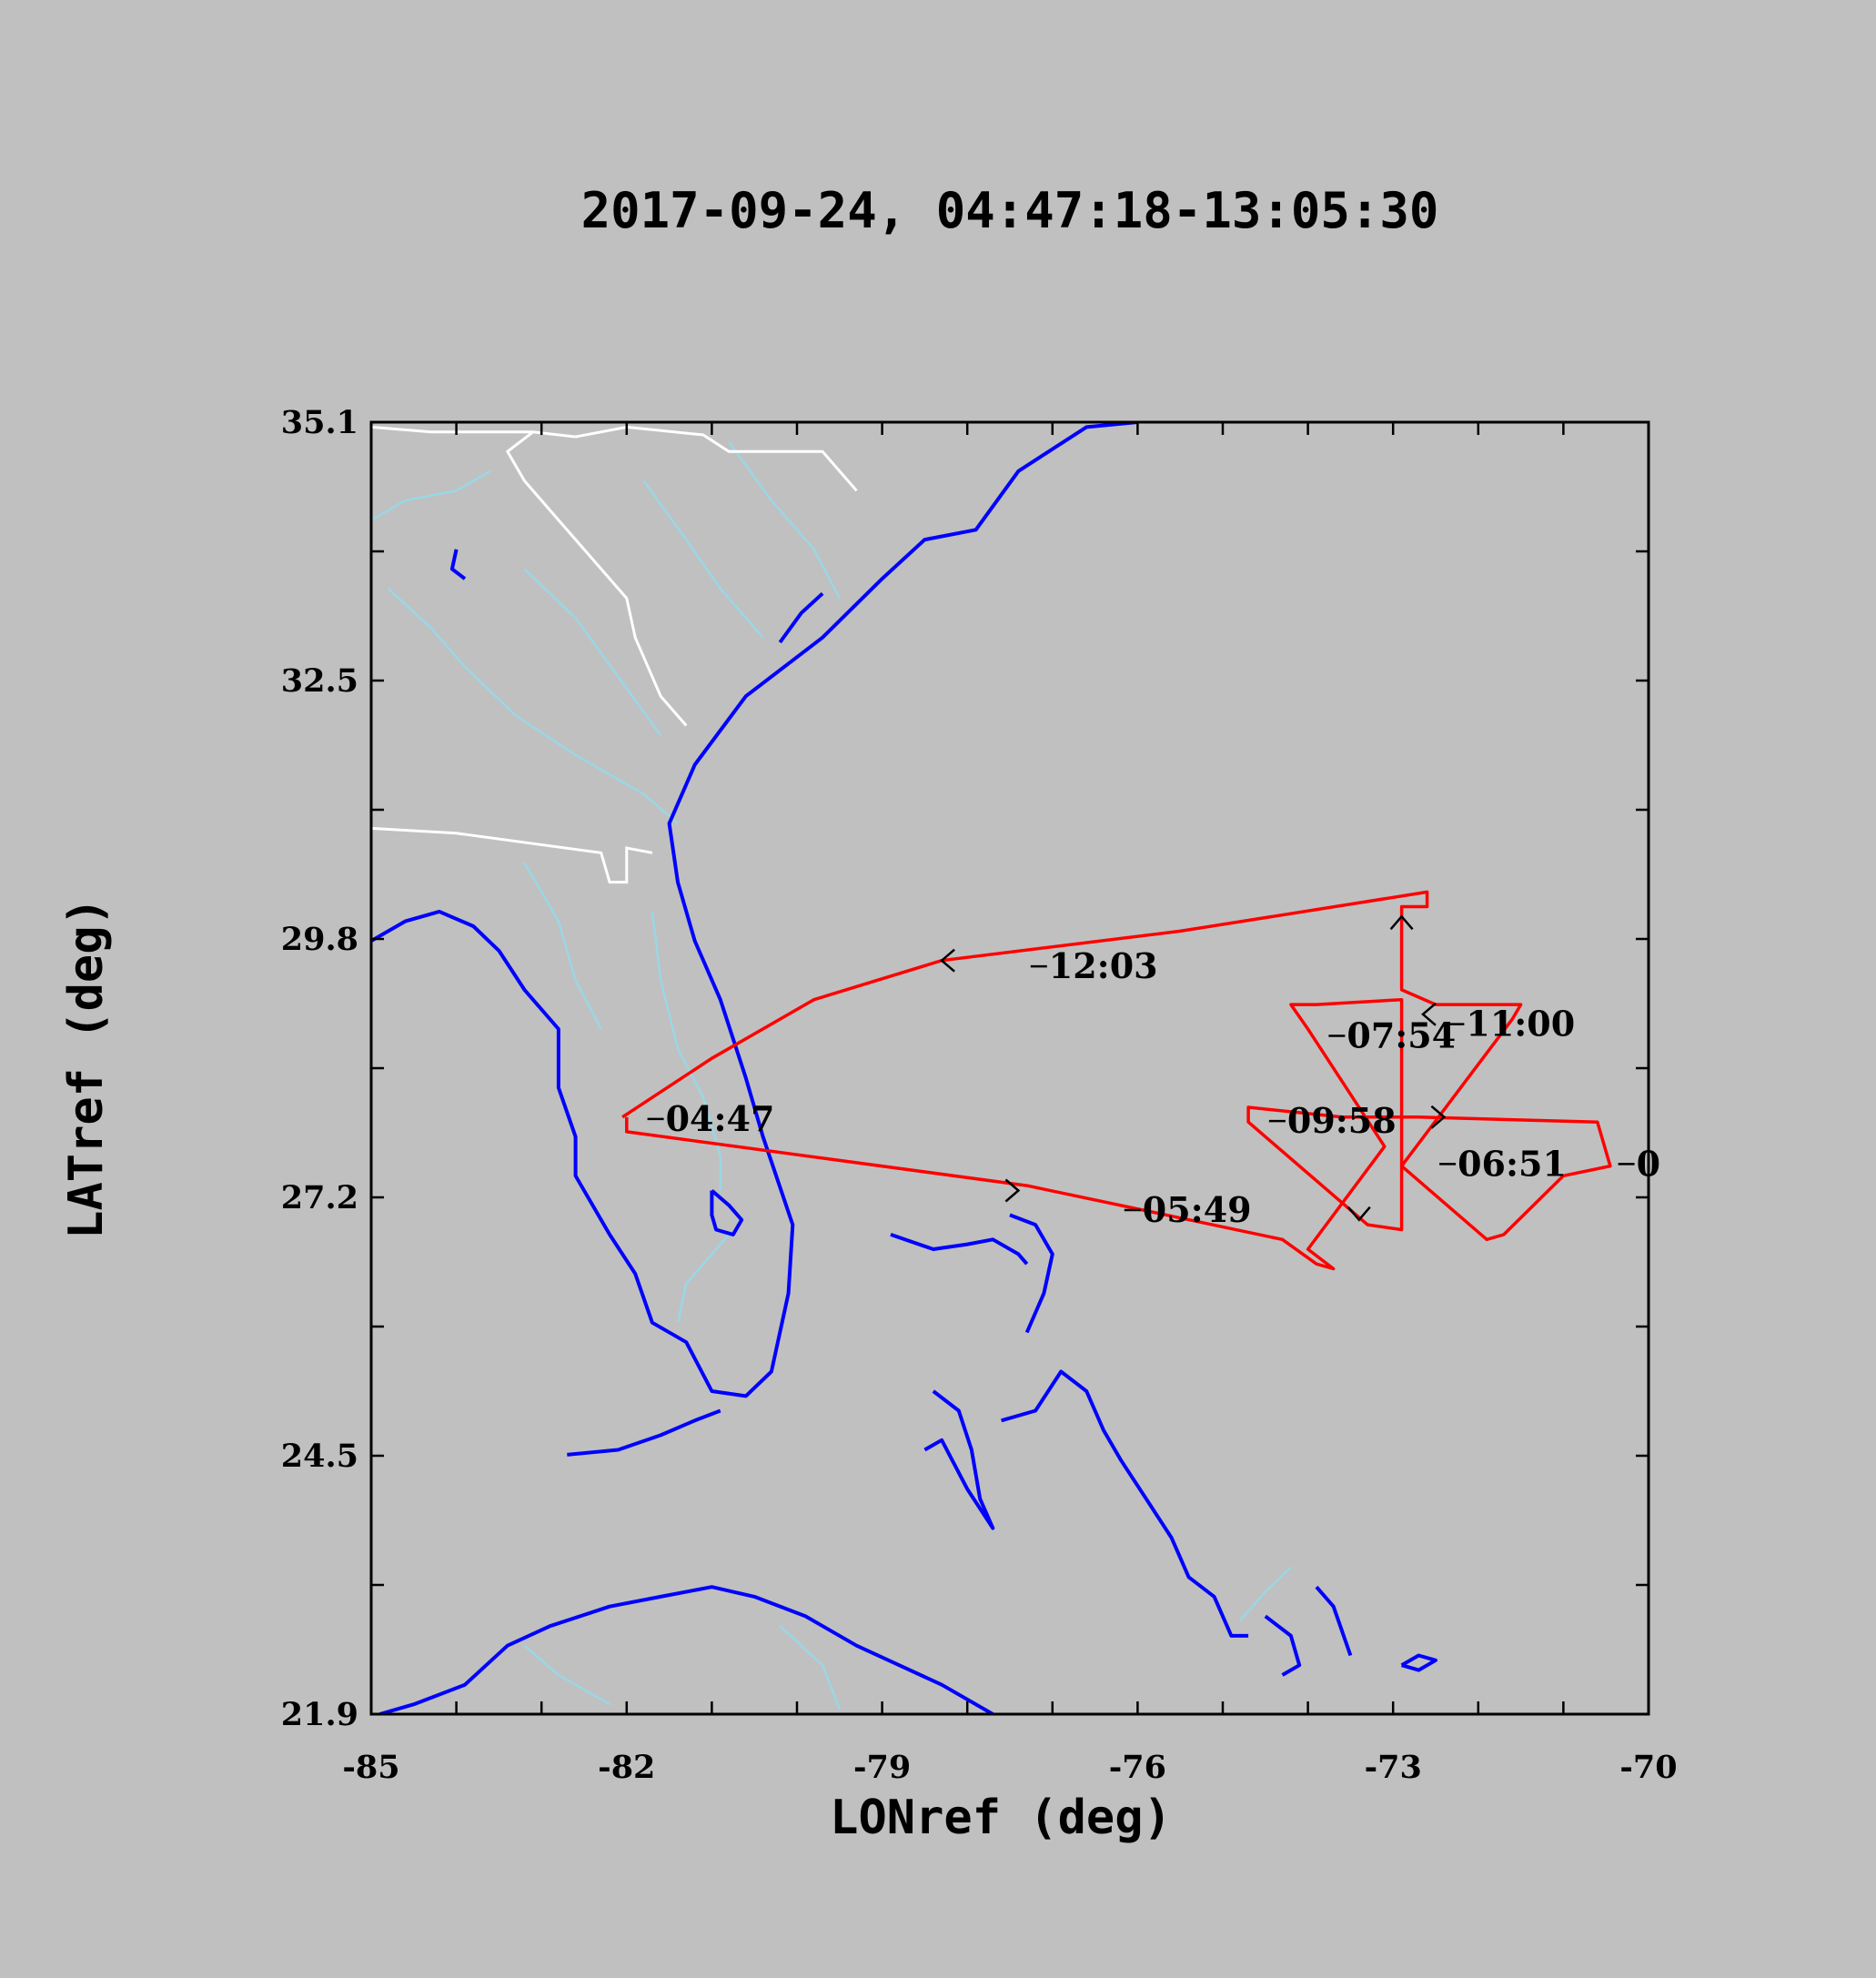  I want to click on time-label: 05:49, so click(1197, 1209).